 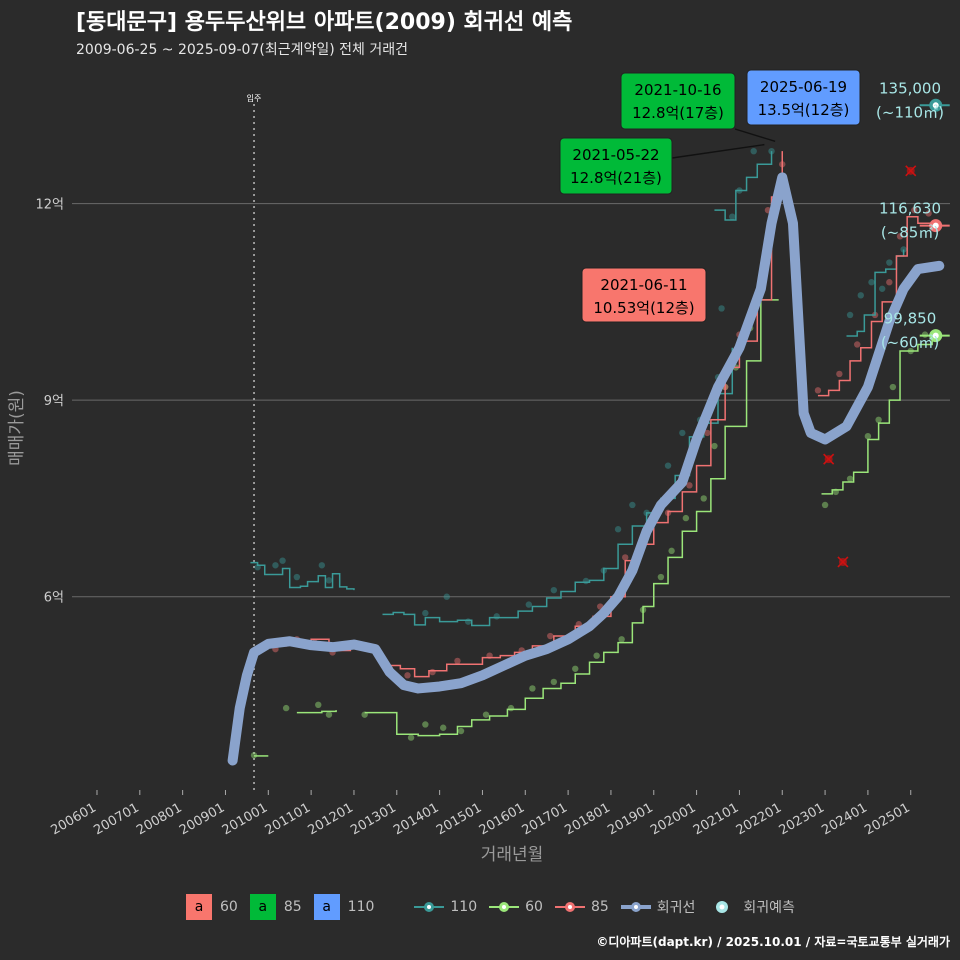 What do you see at coordinates (159, 819) in the screenshot?
I see `x-tick-label: 200801` at bounding box center [159, 819].